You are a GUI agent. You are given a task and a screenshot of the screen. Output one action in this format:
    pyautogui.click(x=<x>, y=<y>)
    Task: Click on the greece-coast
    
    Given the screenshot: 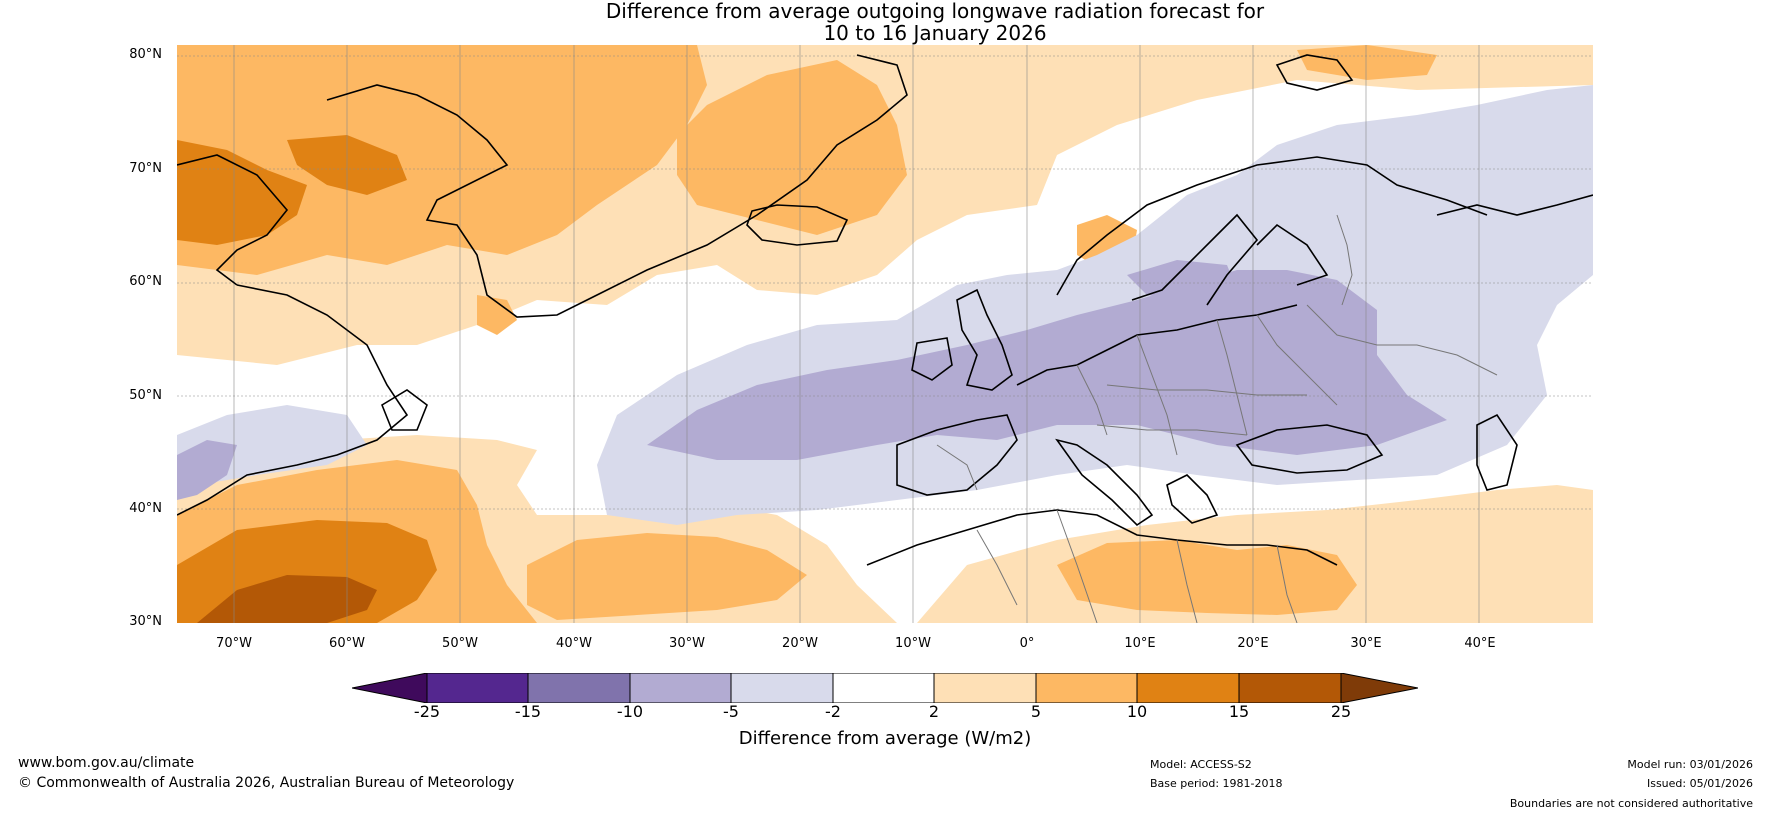 What is the action you would take?
    pyautogui.click(x=1192, y=499)
    